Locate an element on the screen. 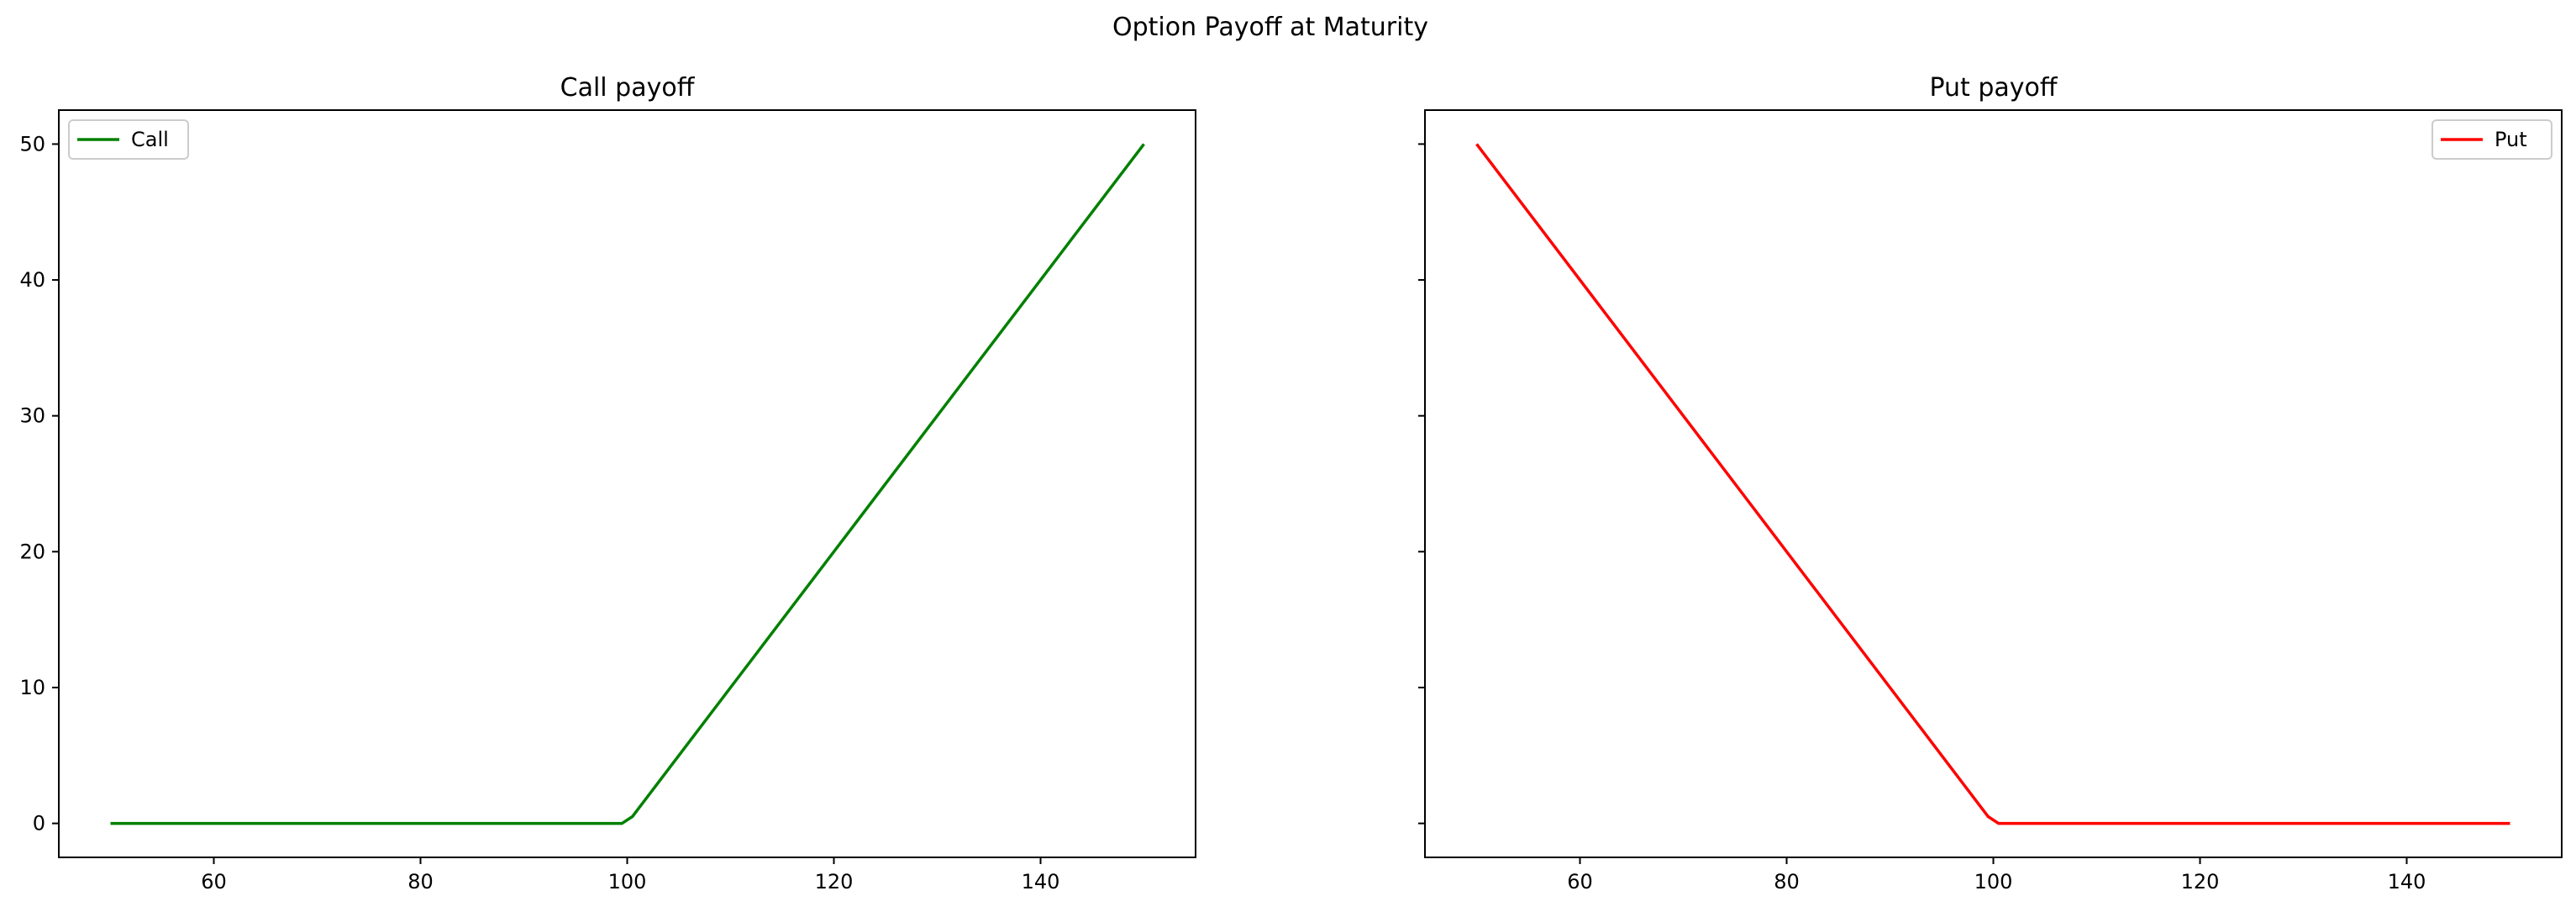 The height and width of the screenshot is (912, 2576). call-legend: Call is located at coordinates (128, 139).